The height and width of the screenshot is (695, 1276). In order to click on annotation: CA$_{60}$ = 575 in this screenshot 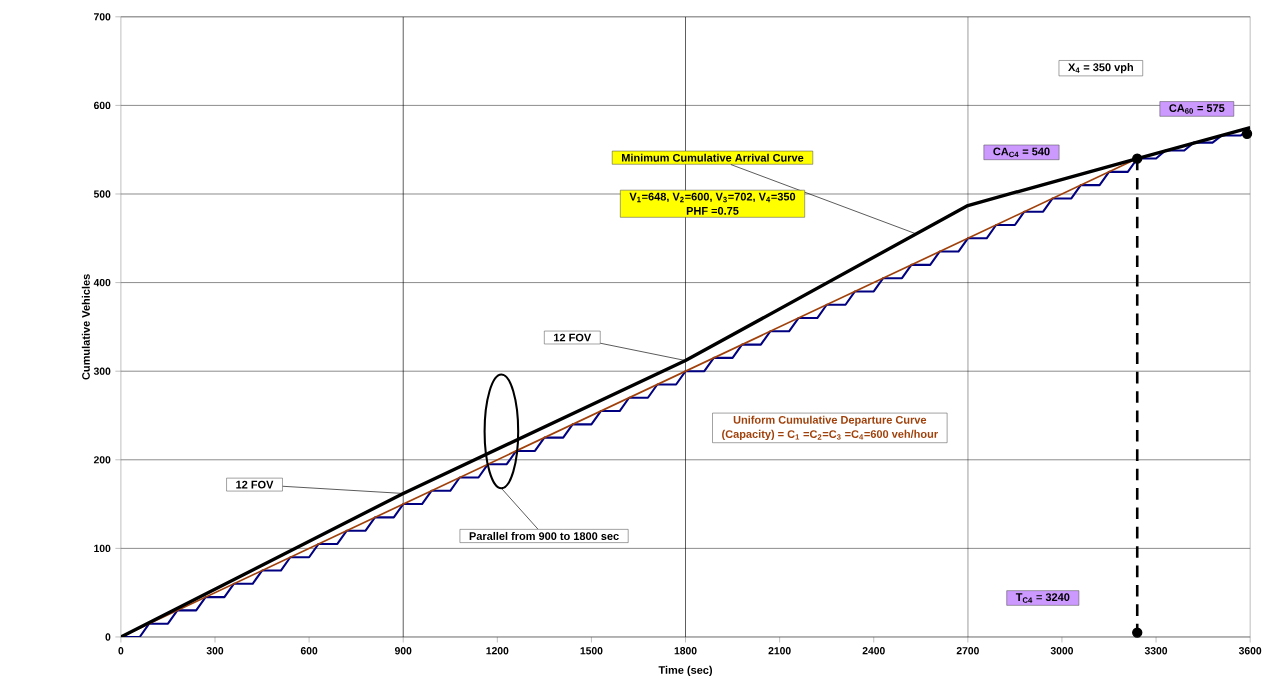, I will do `click(1197, 109)`.